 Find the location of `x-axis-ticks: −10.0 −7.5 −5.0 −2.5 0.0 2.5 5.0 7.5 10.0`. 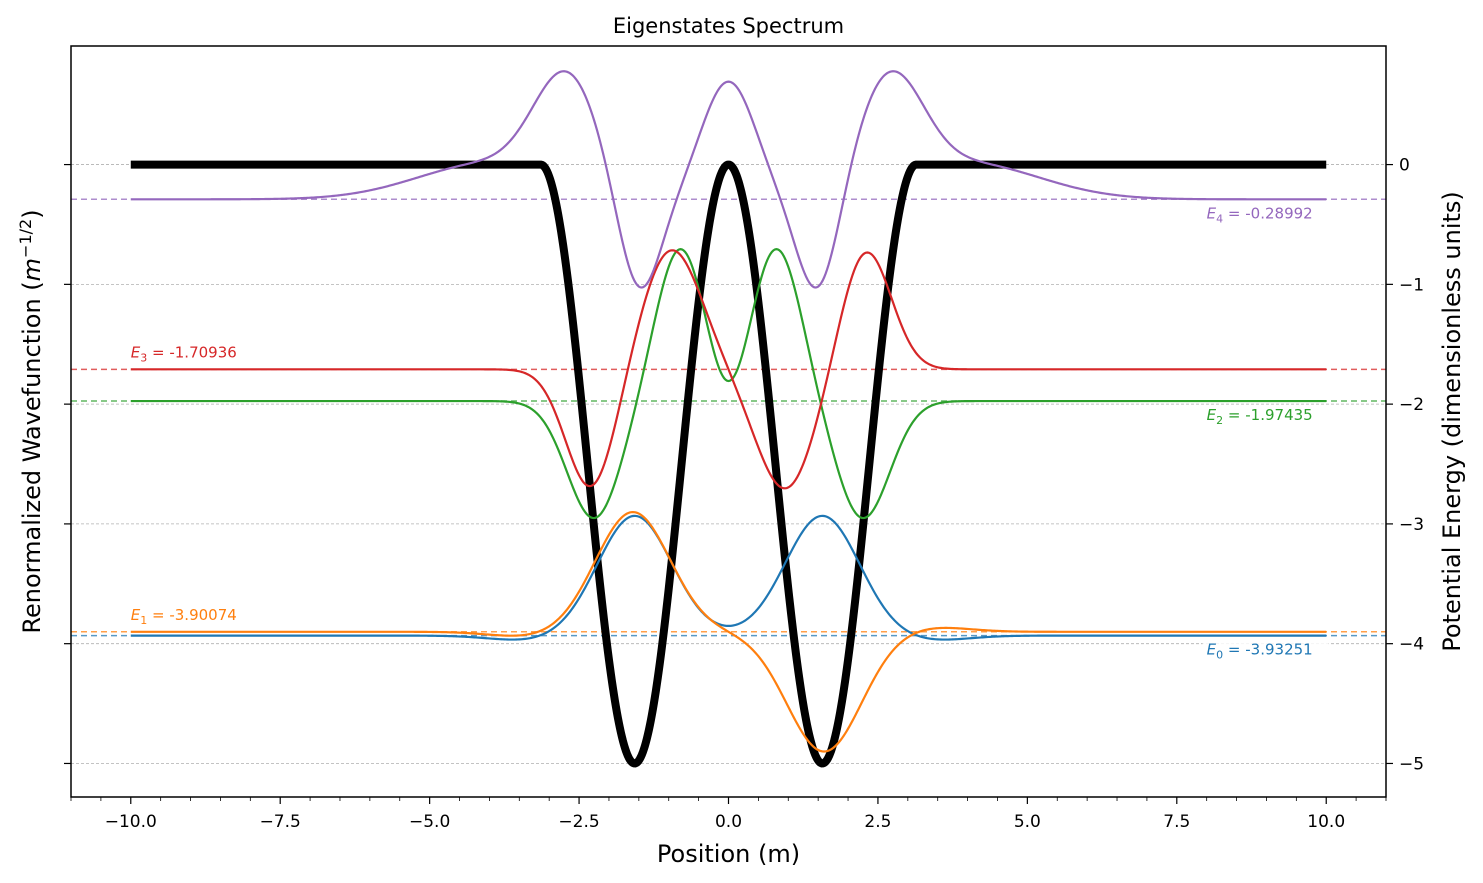

x-axis-ticks: −10.0 −7.5 −5.0 −2.5 0.0 2.5 5.0 7.5 10.0 is located at coordinates (728, 814).